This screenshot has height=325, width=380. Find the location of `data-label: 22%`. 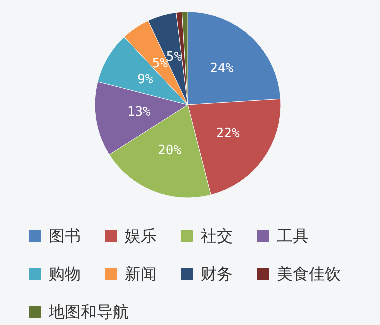

data-label: 22% is located at coordinates (228, 134).